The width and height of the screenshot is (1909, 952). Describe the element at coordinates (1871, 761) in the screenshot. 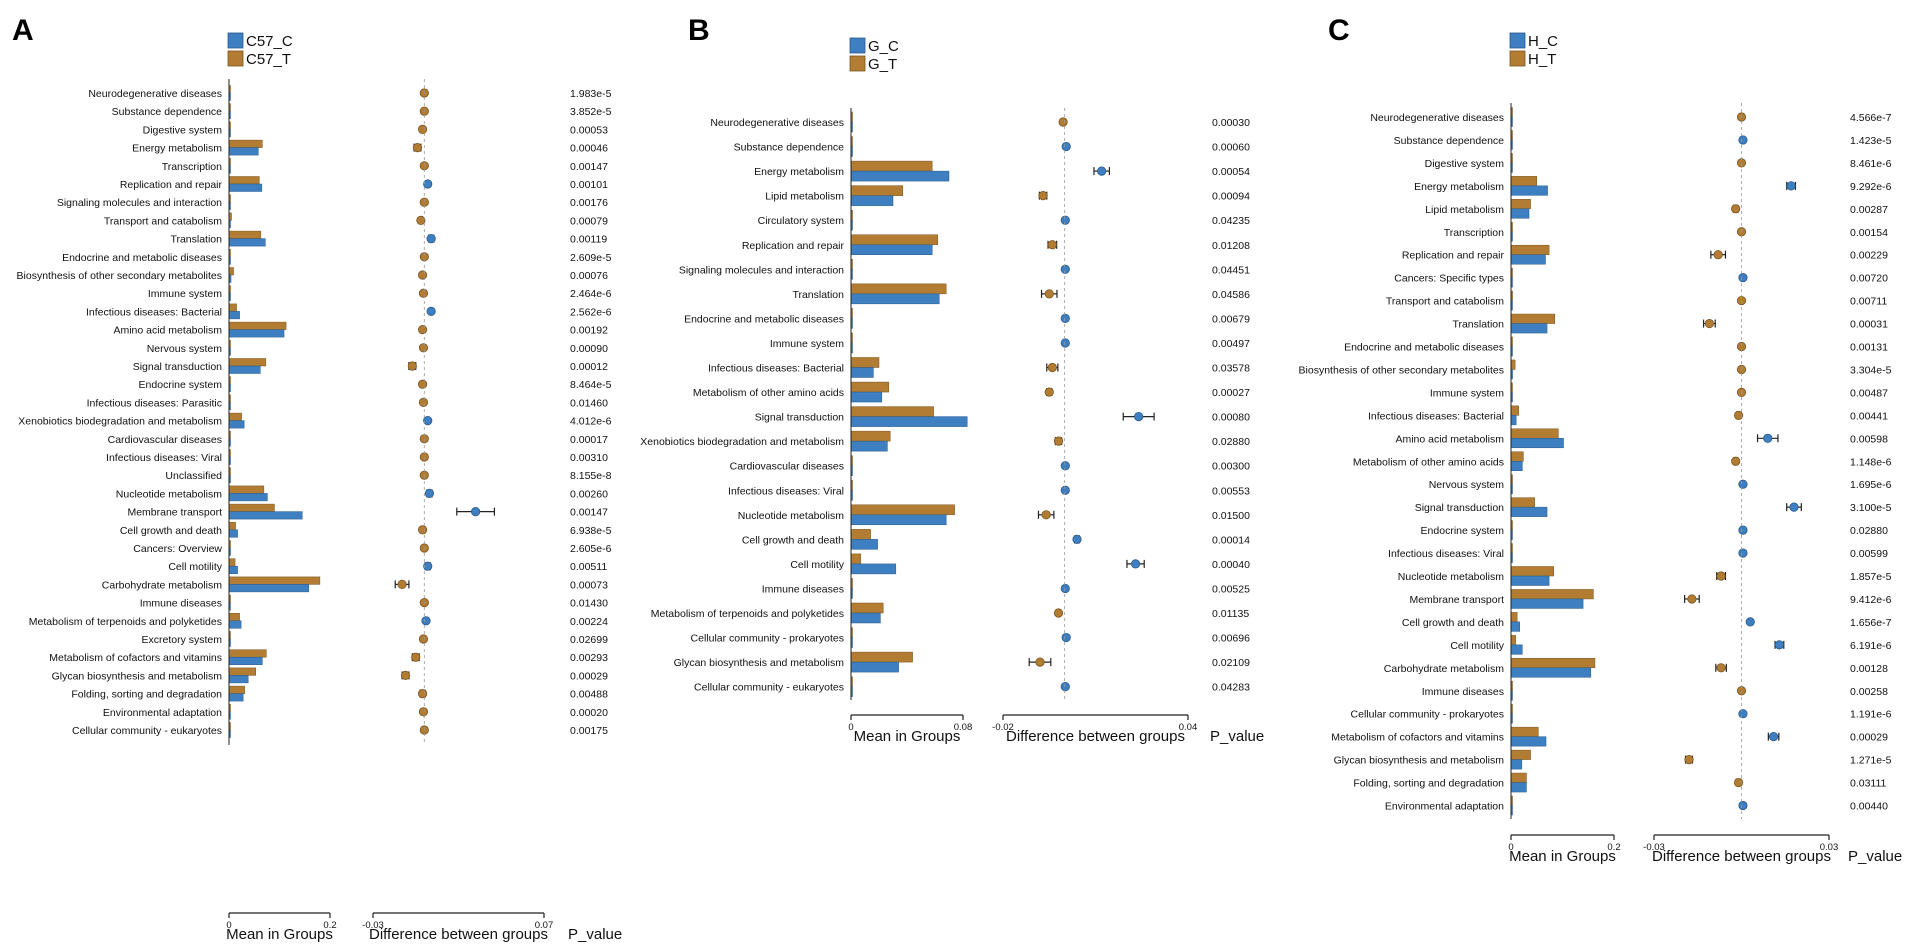

I see `p-value: 1.271e-5` at that location.